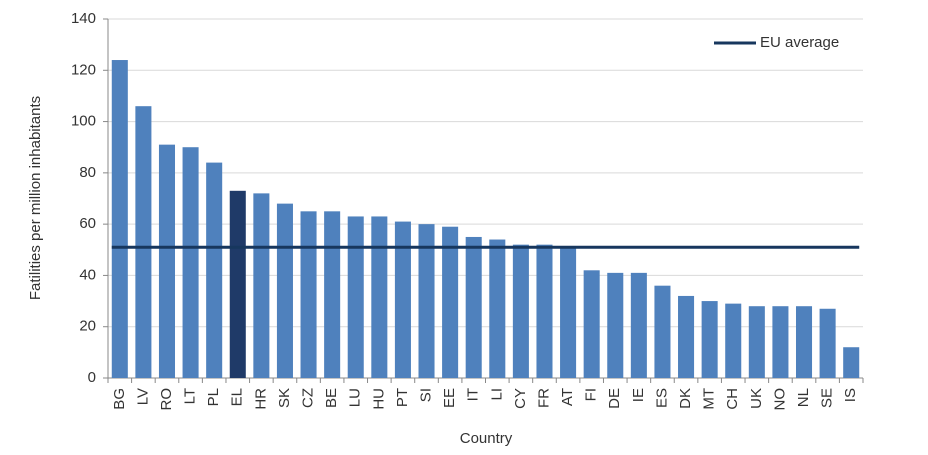 The width and height of the screenshot is (928, 455). What do you see at coordinates (803, 397) in the screenshot?
I see `x-tick-label: NL` at bounding box center [803, 397].